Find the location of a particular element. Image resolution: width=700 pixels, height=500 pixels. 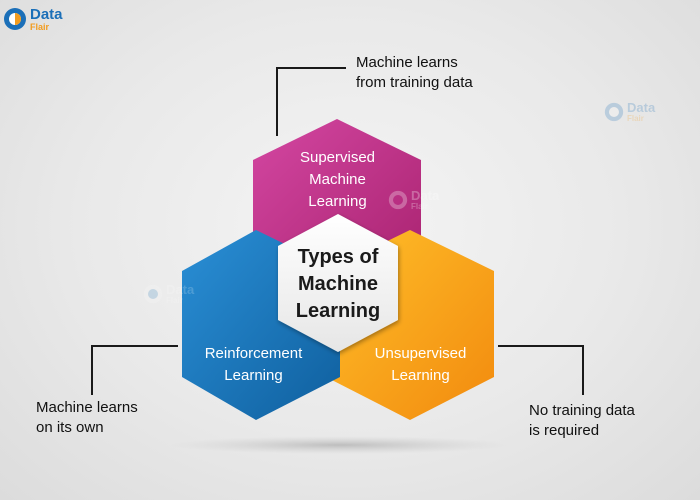

supervised-callout: Machine learns from training data is located at coordinates (414, 72).